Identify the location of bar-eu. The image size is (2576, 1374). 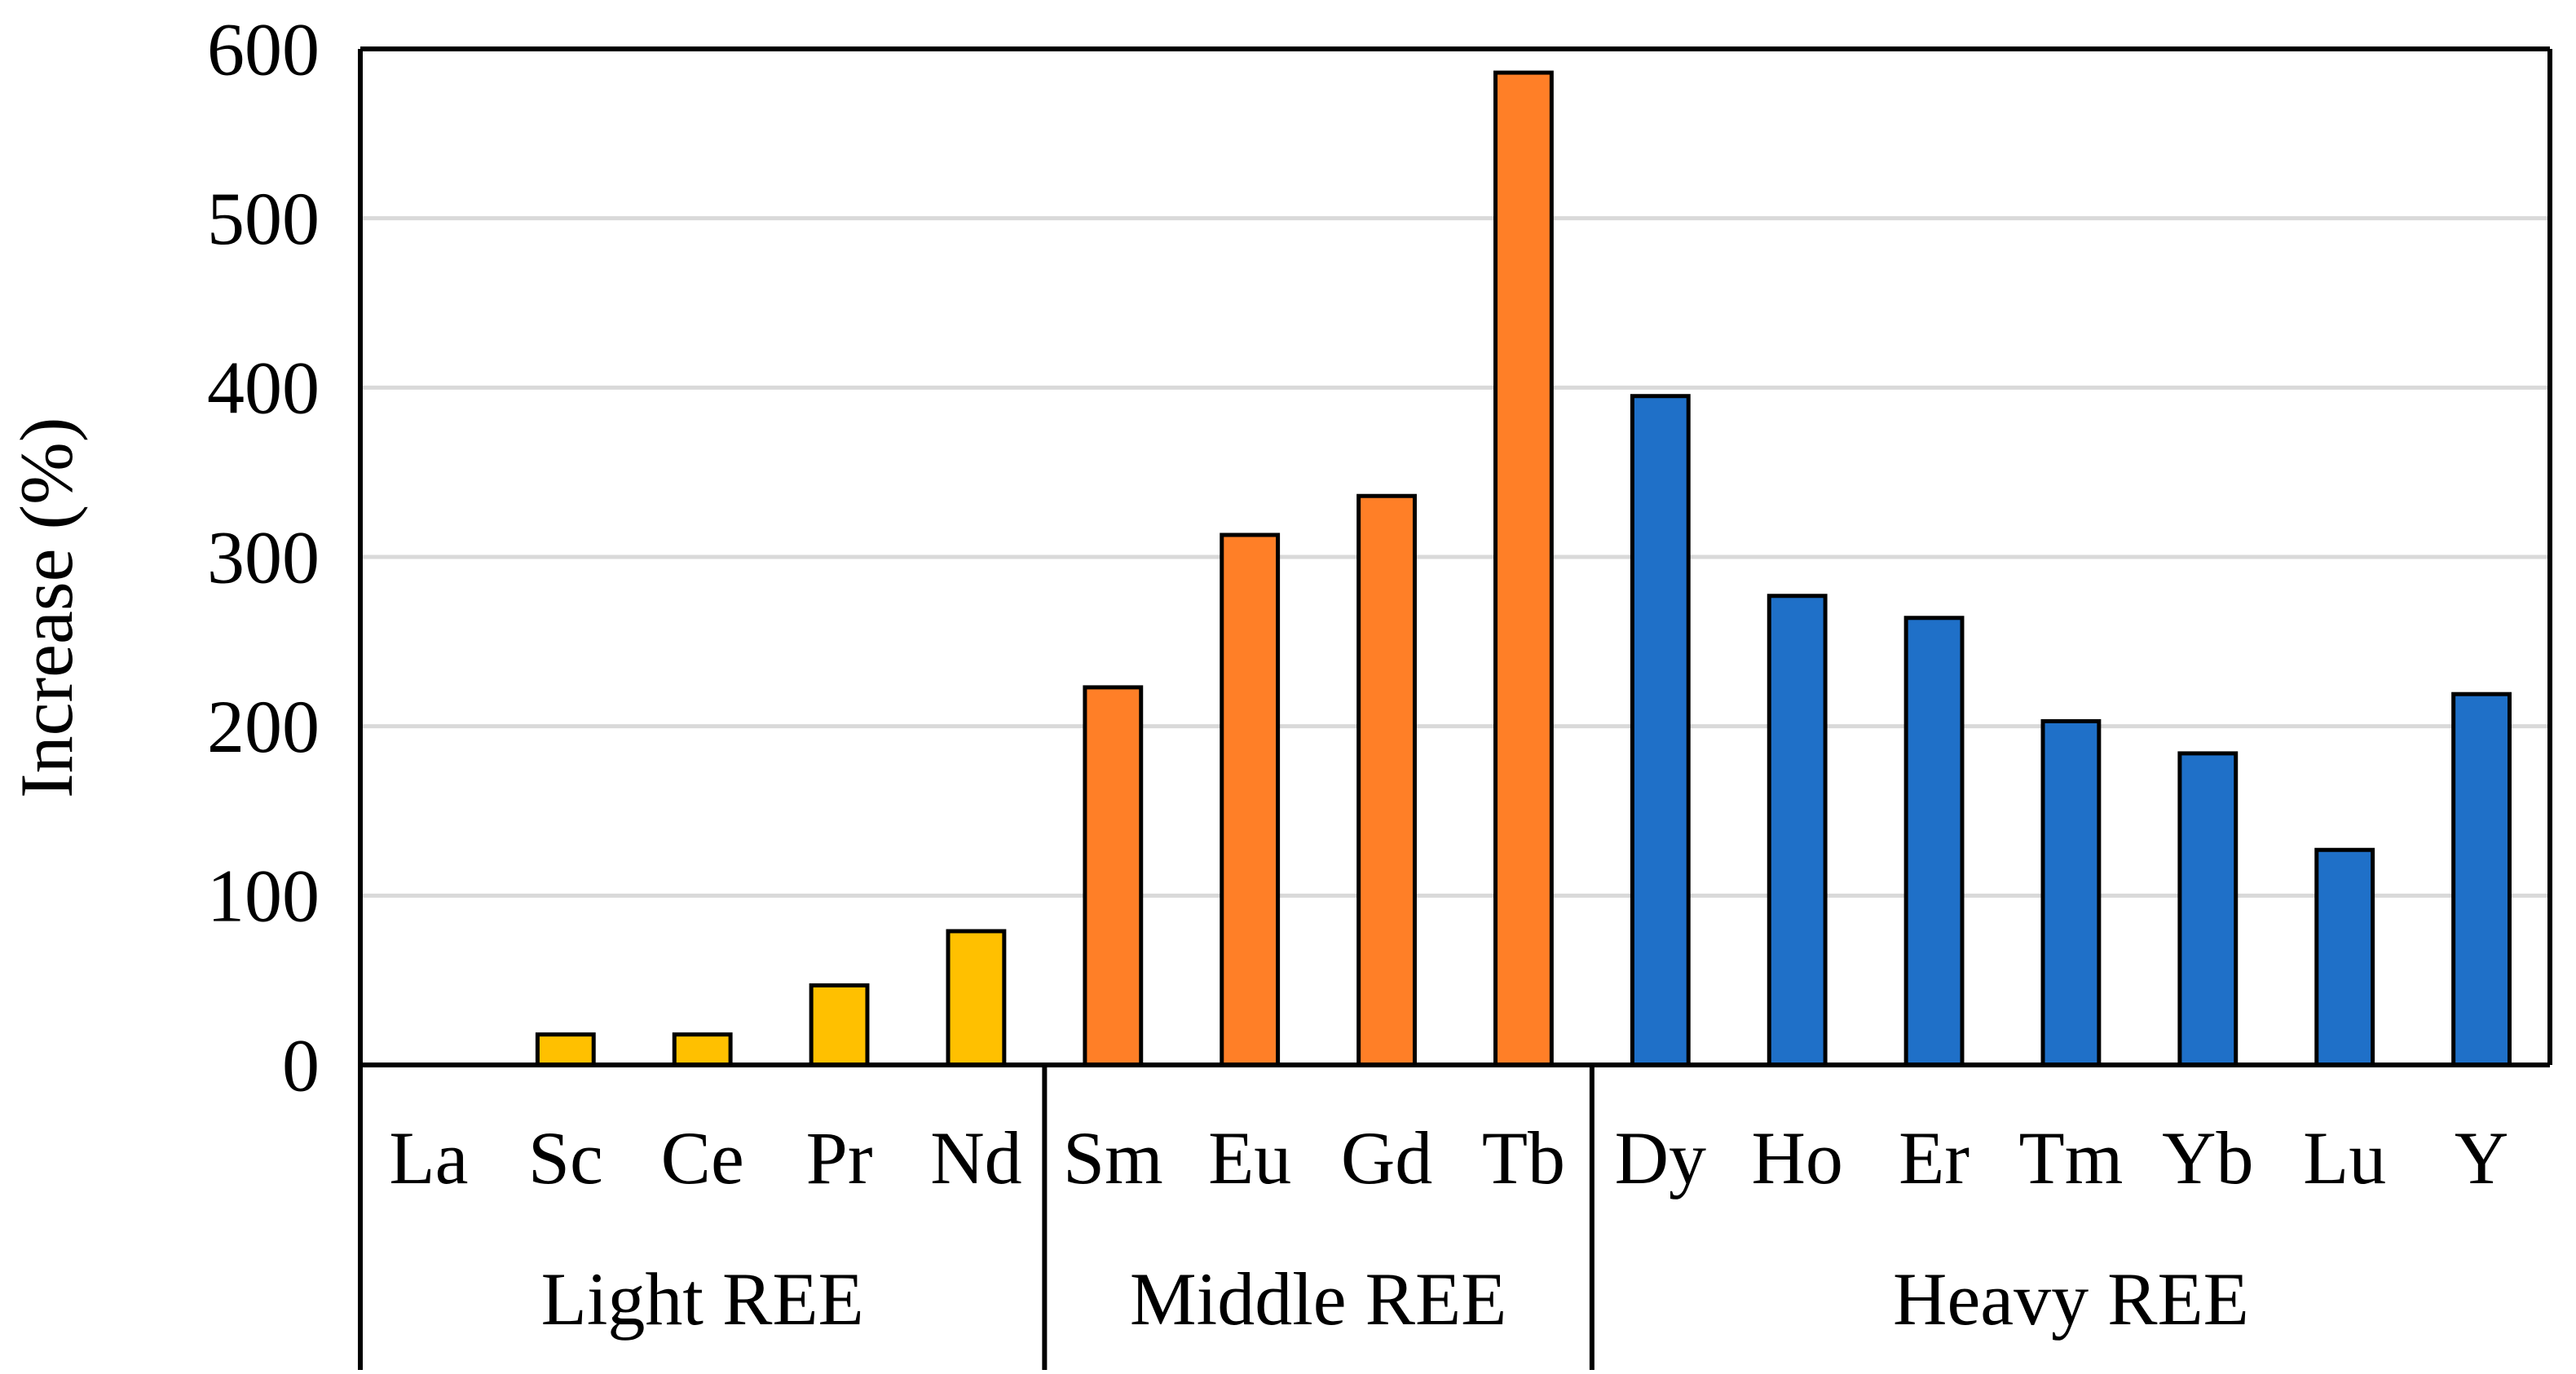
(1250, 799).